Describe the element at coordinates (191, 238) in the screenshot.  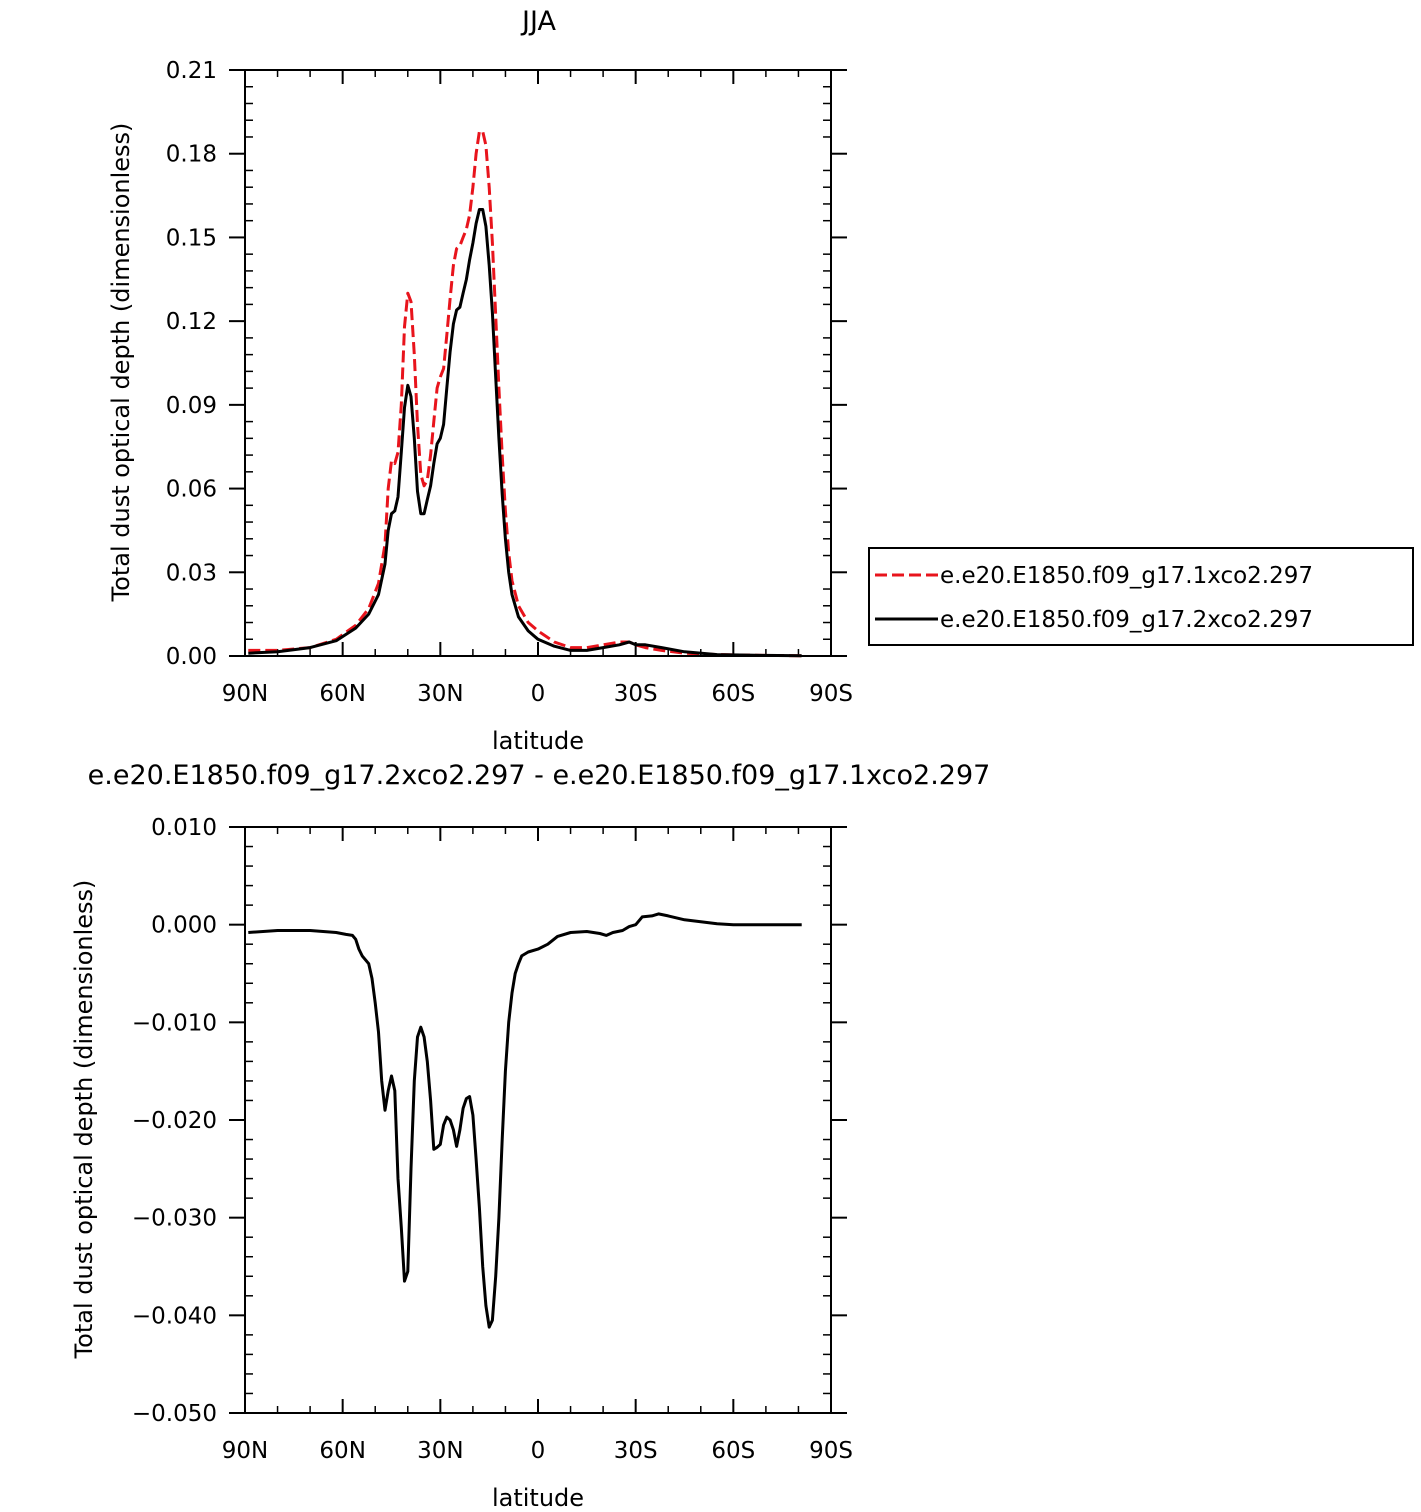
I see `y-tick-label-5: 0.15` at that location.